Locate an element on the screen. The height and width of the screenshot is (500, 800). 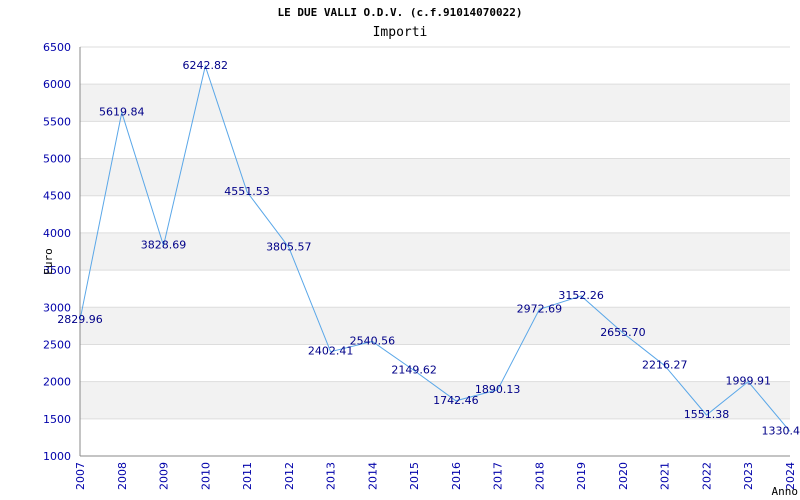
y-axis-label: Euro is located at coordinates (48, 261).